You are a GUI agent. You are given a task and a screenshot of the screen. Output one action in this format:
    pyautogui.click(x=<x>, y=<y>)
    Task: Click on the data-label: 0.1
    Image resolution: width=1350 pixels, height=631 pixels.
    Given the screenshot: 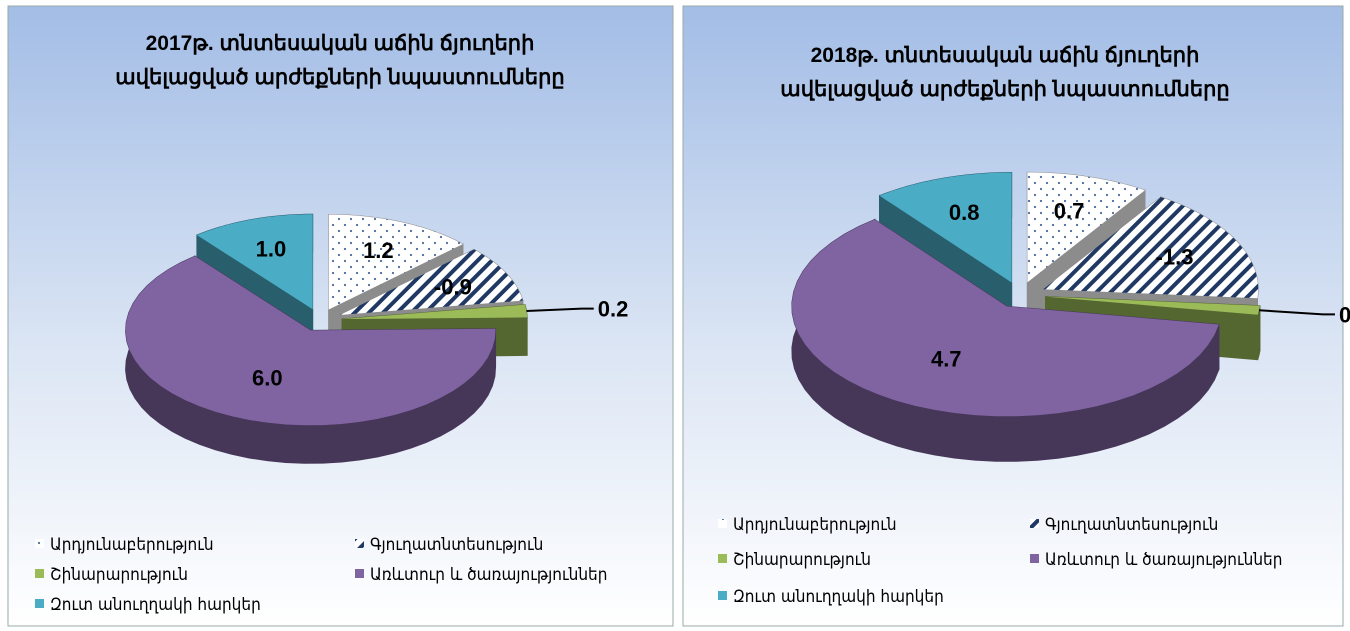 What is the action you would take?
    pyautogui.click(x=1344, y=314)
    